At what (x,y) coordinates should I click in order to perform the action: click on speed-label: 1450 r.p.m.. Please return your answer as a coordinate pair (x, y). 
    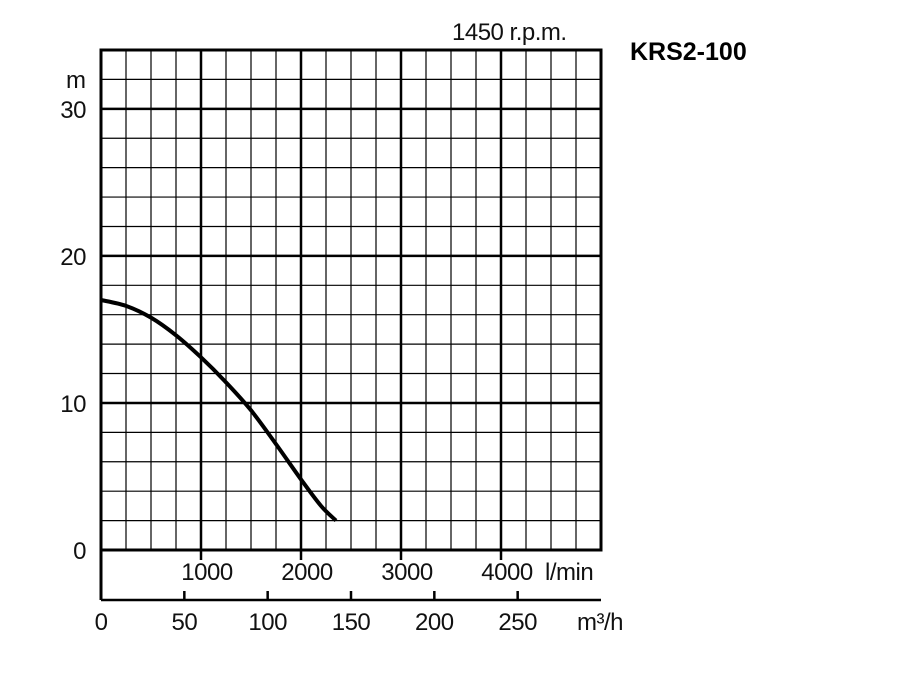
    Looking at the image, I should click on (509, 32).